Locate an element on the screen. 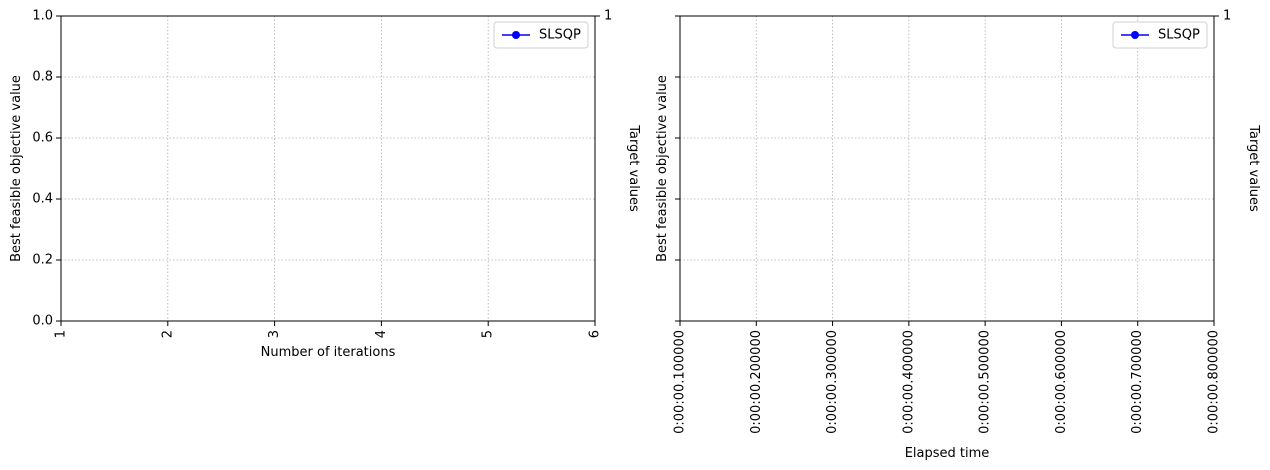 This screenshot has height=470, width=1270. x-tick-label: 0:00:00.700000 is located at coordinates (1137, 382).